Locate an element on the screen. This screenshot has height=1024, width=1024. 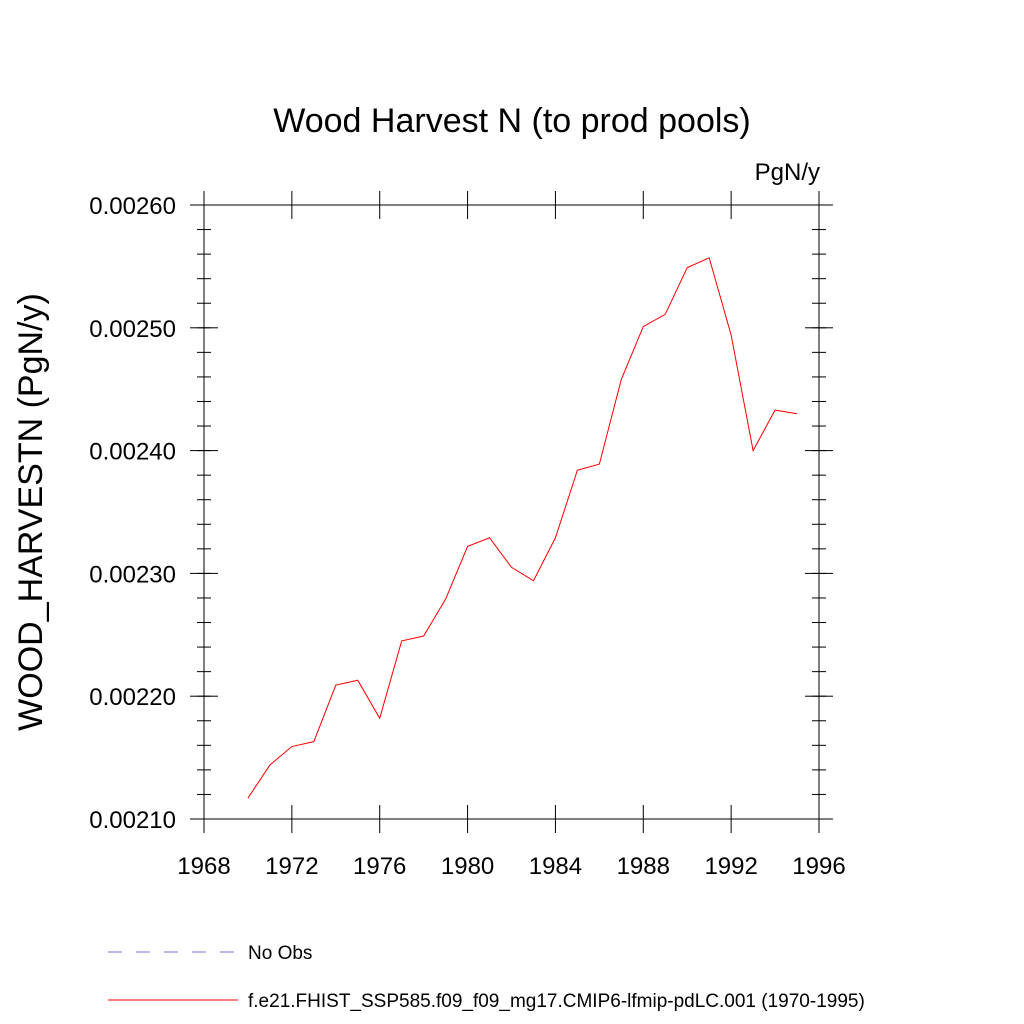
y-tick-label: 0.00210 is located at coordinates (132, 820).